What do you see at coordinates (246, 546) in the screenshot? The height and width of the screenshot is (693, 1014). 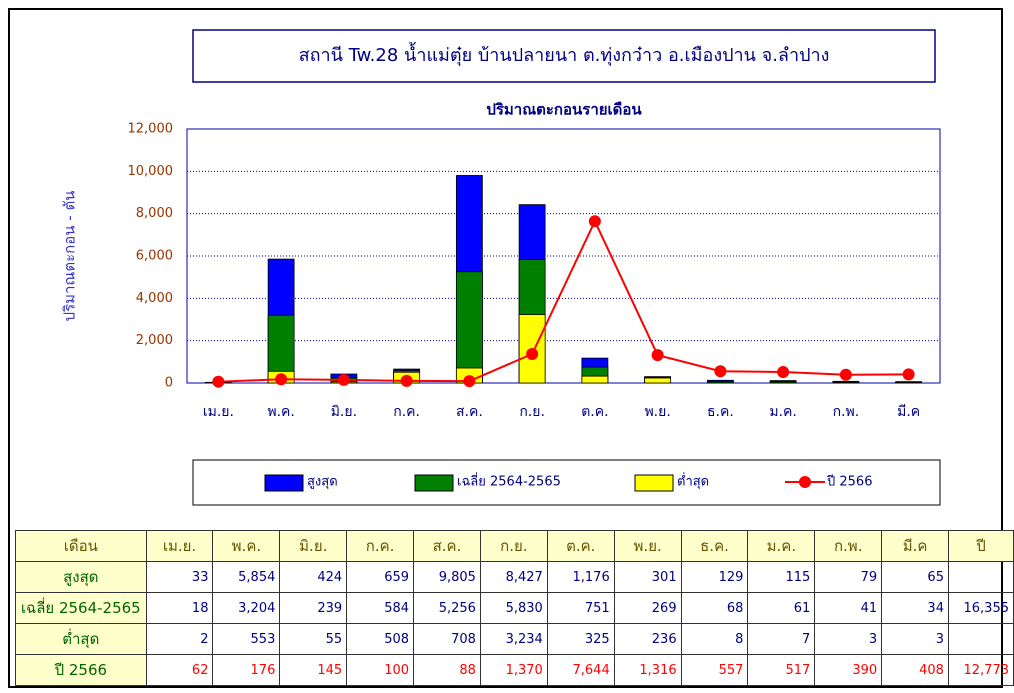 I see `table-cell: พ.ค.` at bounding box center [246, 546].